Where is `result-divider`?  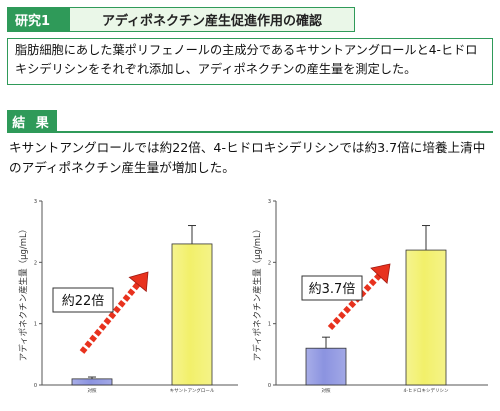
result-divider is located at coordinates (250, 132).